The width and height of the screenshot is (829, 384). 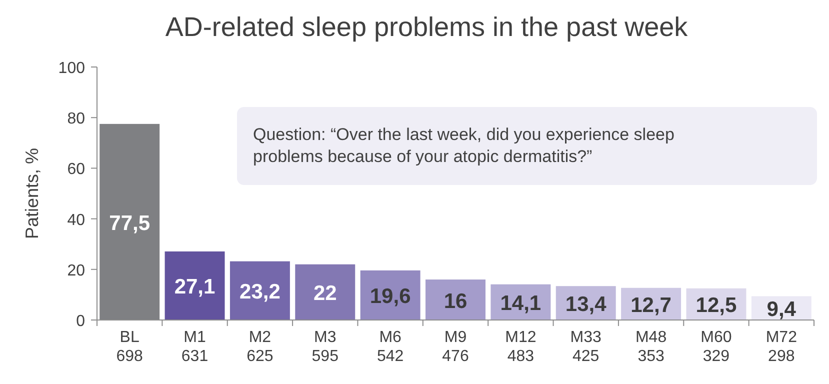 What do you see at coordinates (390, 347) in the screenshot?
I see `x-tick-label: M6 542` at bounding box center [390, 347].